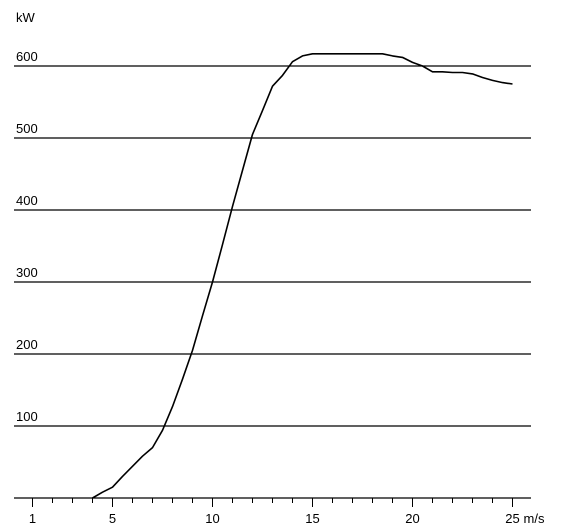  Describe the element at coordinates (27, 344) in the screenshot. I see `y-tick-label-200: 200` at that location.